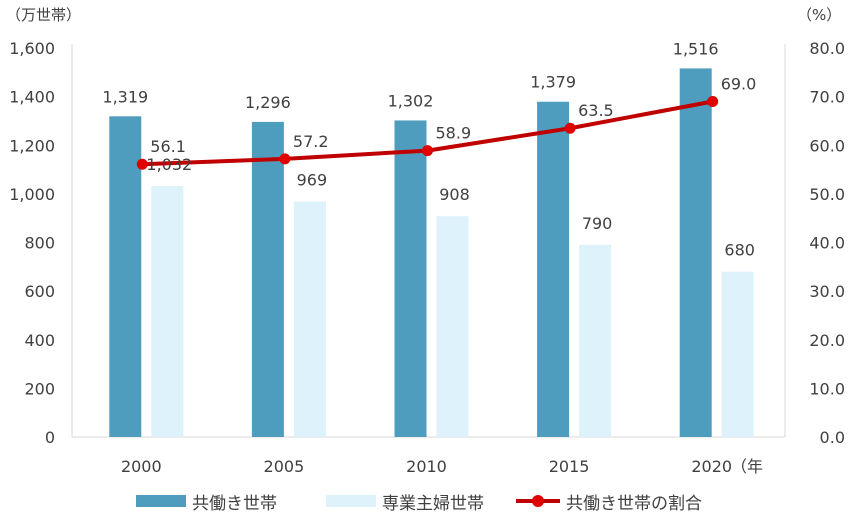 The width and height of the screenshot is (850, 521). What do you see at coordinates (32, 48) in the screenshot?
I see `left-tick-label: 1,600` at bounding box center [32, 48].